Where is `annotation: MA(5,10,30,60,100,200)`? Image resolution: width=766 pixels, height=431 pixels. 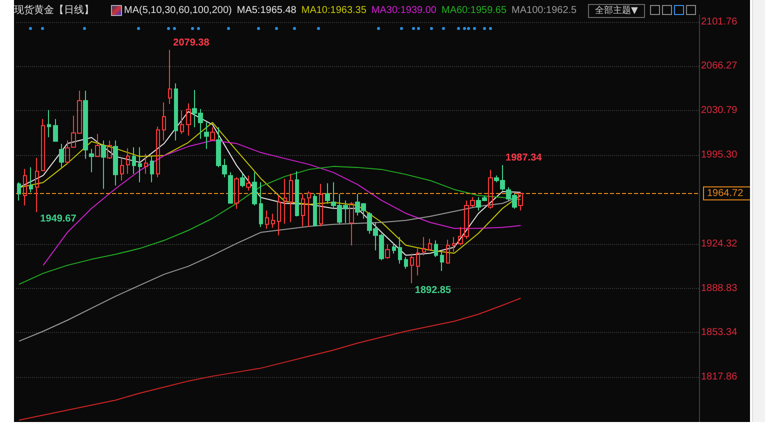
annotation: MA(5,10,30,60,100,200) is located at coordinates (178, 10).